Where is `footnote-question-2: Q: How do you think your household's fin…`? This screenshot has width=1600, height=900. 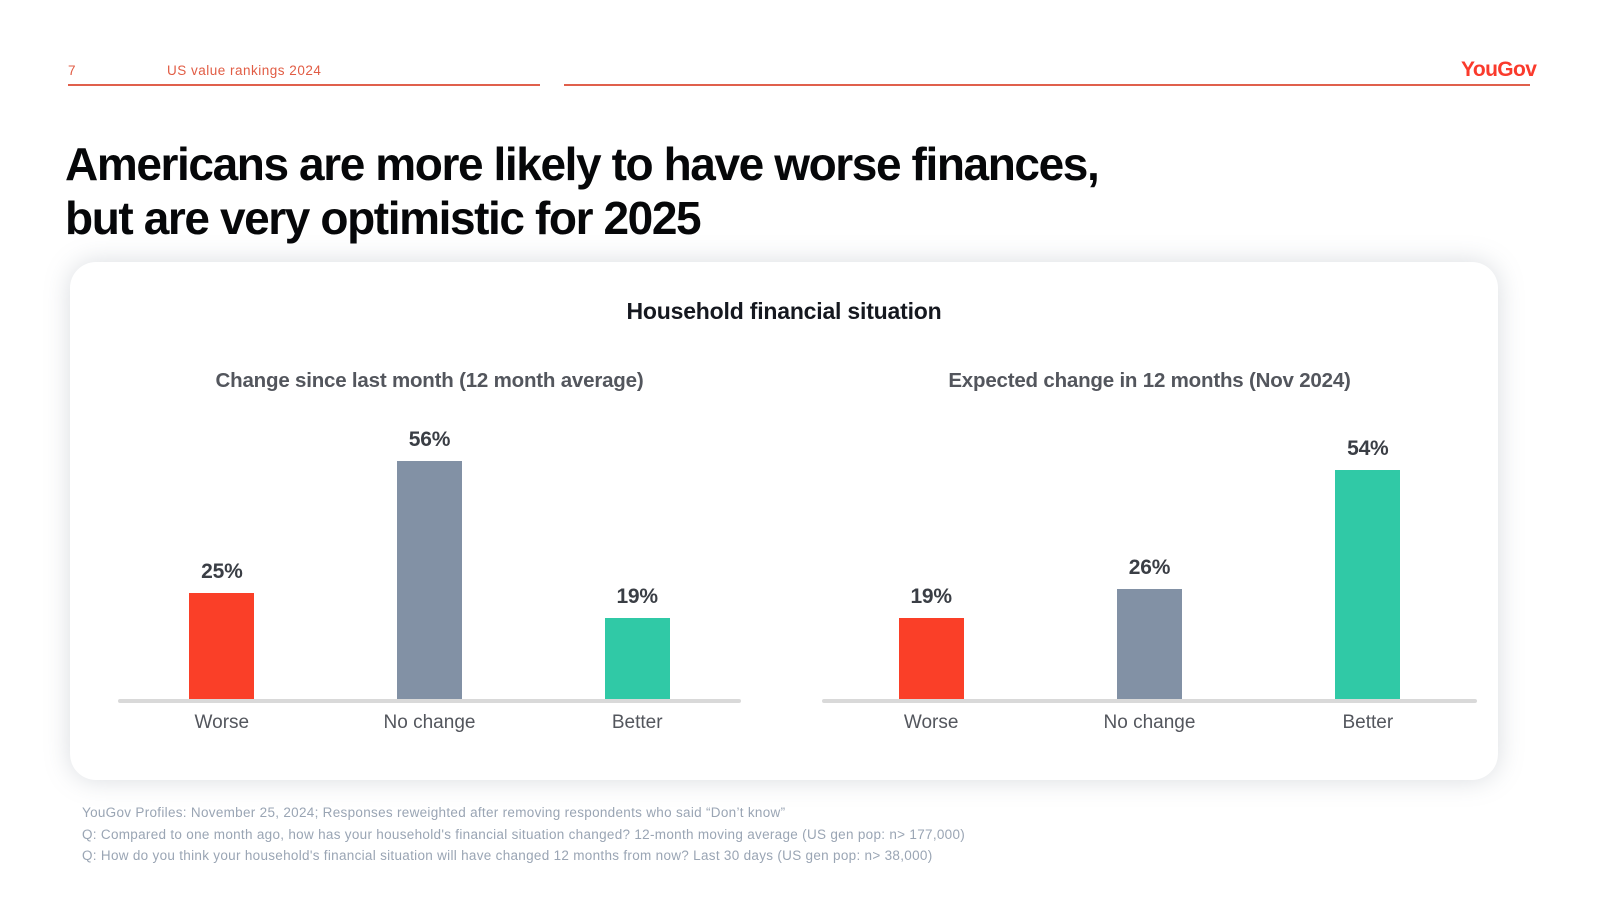
footnote-question-2: Q: How do you think your household's fin… is located at coordinates (507, 855).